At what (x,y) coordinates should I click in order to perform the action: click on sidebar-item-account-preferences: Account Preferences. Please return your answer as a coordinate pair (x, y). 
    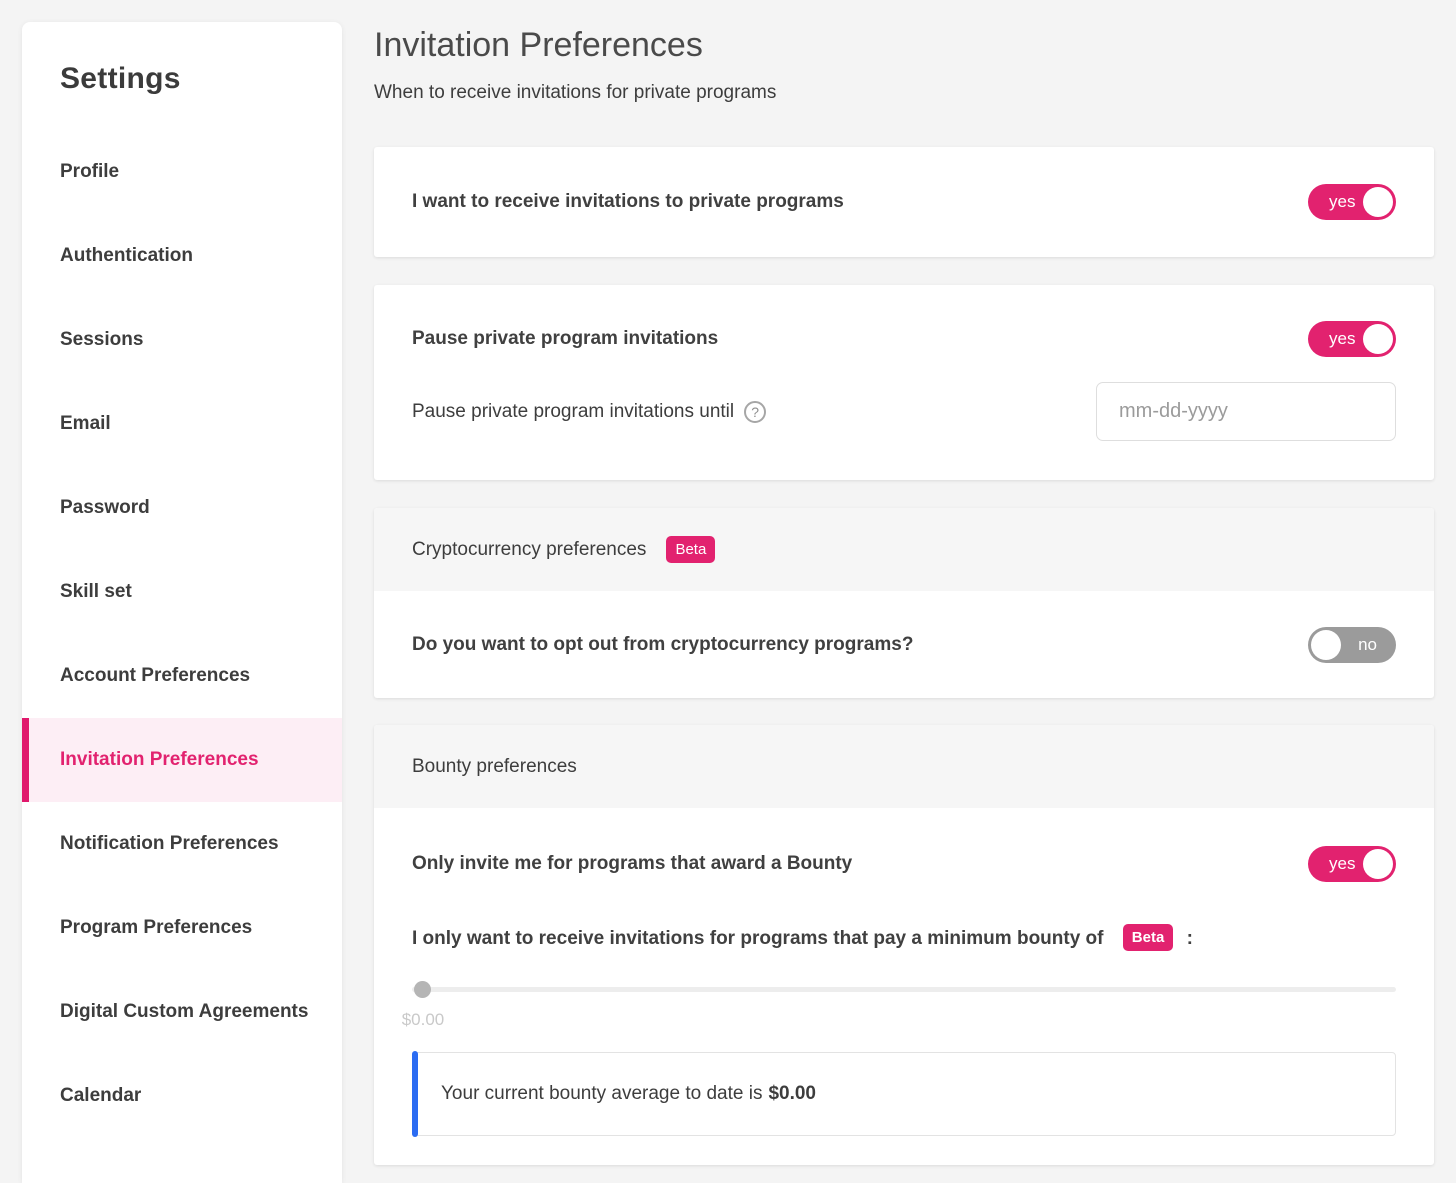
    Looking at the image, I should click on (155, 675).